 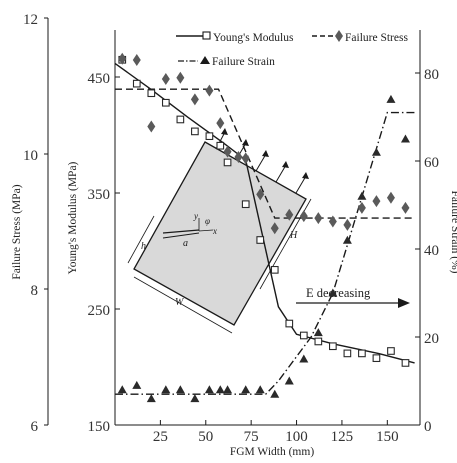 I want to click on specimen-label-h: h, so click(x=143, y=246).